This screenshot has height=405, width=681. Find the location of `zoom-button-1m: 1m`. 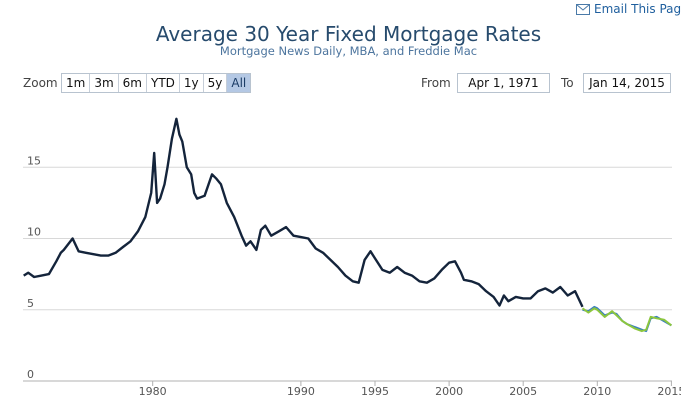

zoom-button-1m: 1m is located at coordinates (76, 83).